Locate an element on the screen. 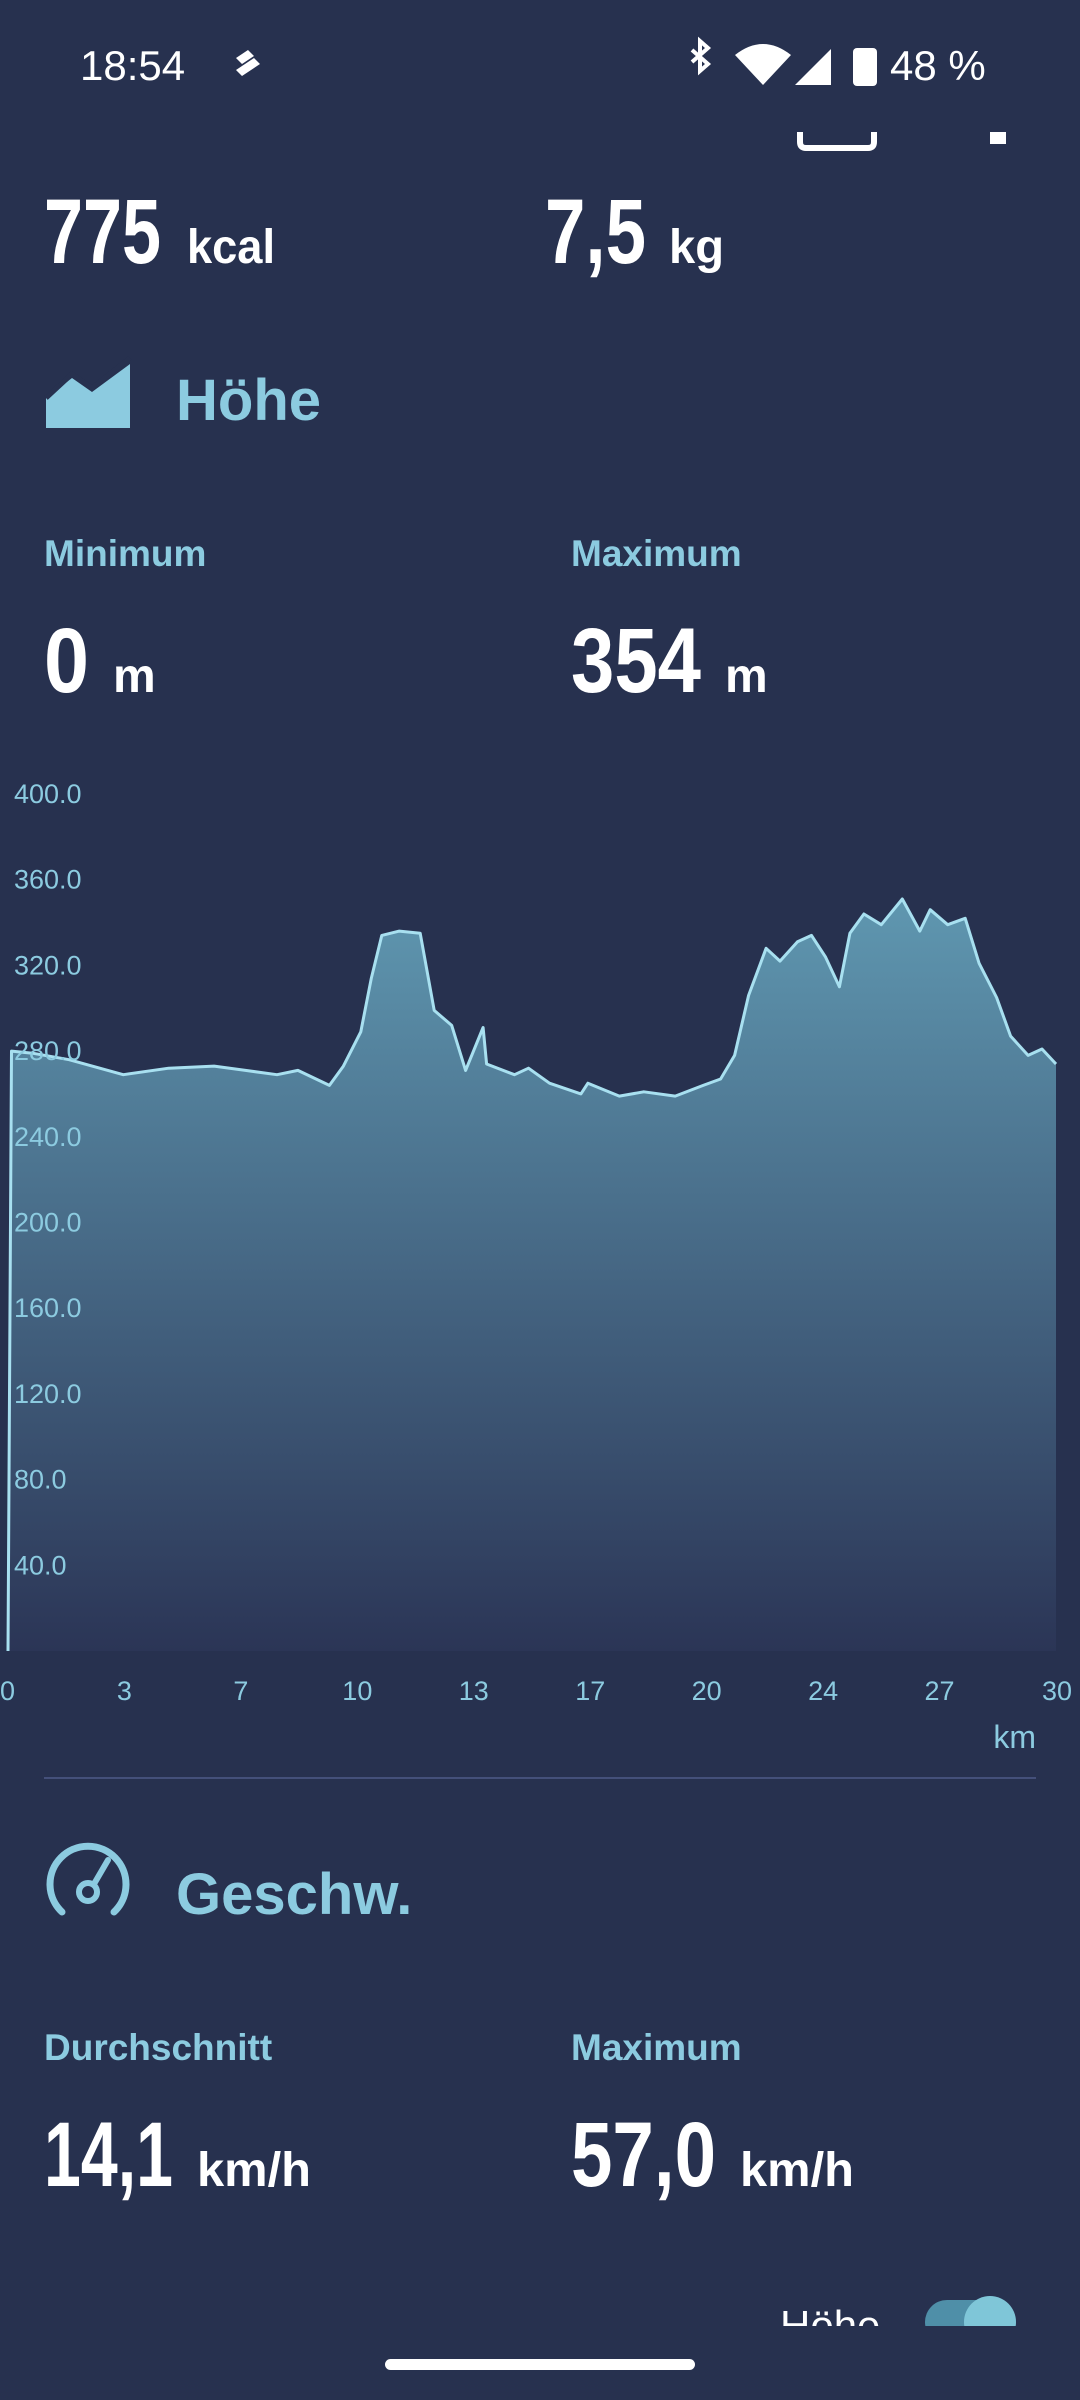 Image resolution: width=1080 pixels, height=2400 pixels. toggle-label: Höhe is located at coordinates (830, 2325).